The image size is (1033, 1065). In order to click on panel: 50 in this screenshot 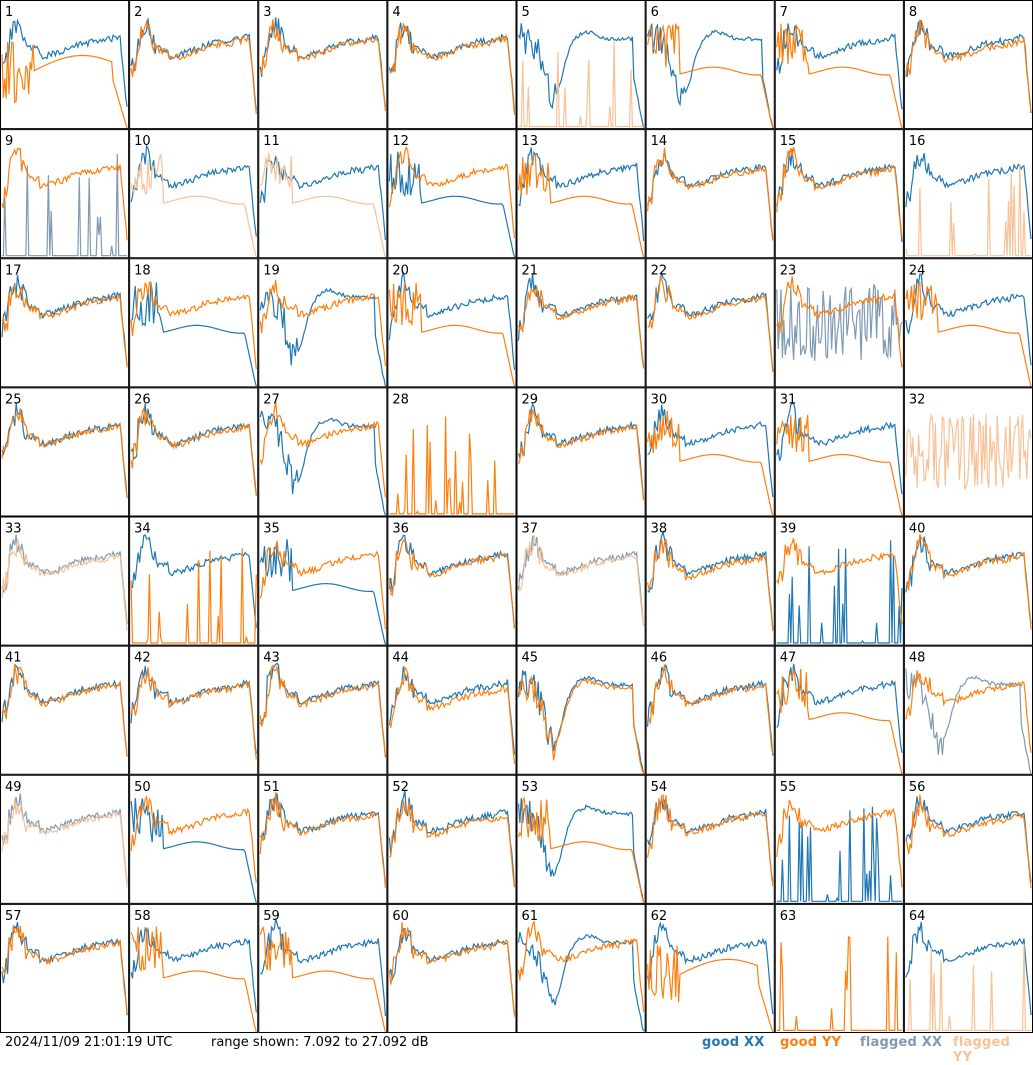, I will do `click(194, 839)`.